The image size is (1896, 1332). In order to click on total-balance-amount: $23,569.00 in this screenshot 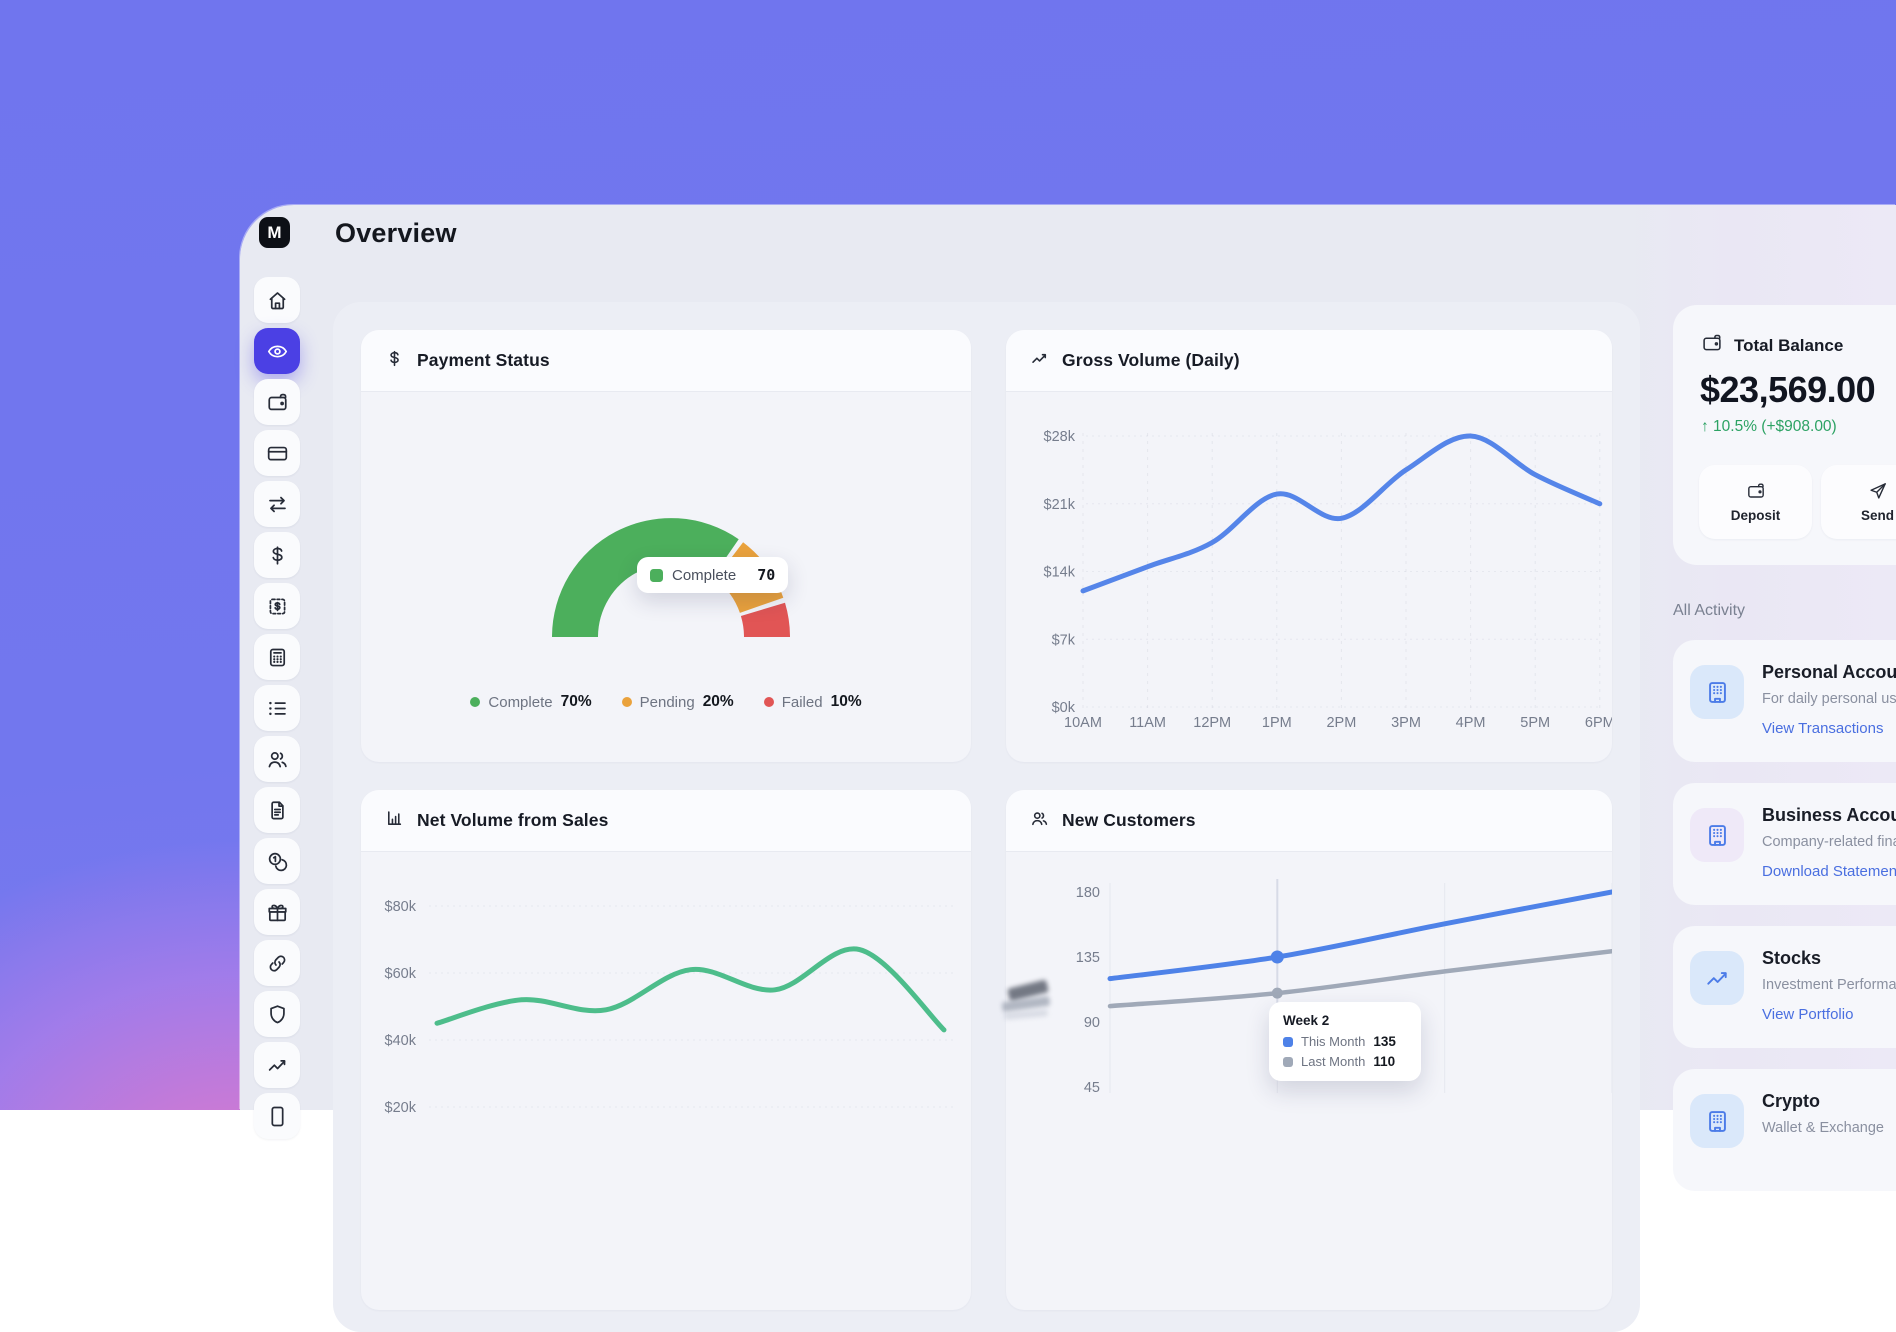, I will do `click(1788, 389)`.